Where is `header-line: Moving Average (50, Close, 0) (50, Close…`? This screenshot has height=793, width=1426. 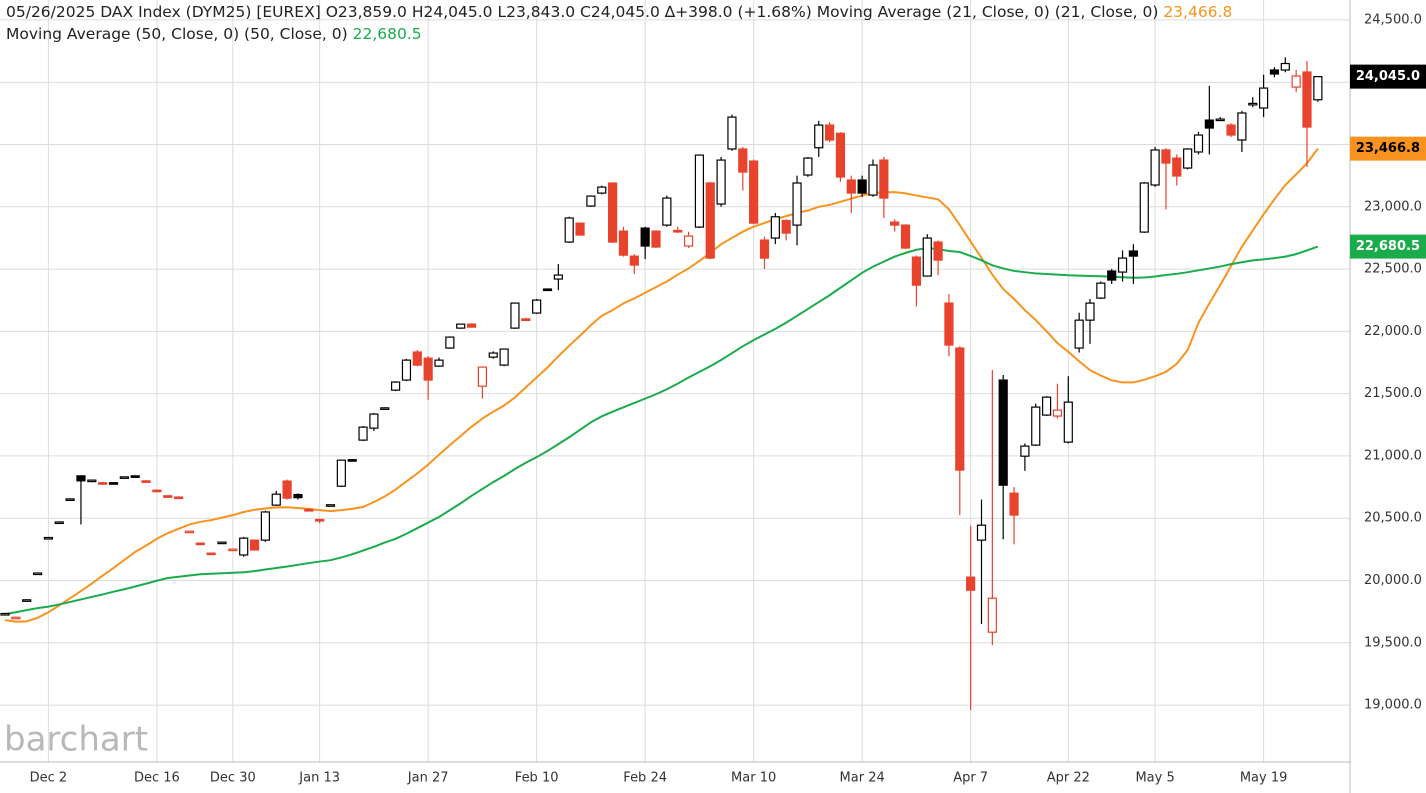
header-line: Moving Average (50, Close, 0) (50, Close… is located at coordinates (214, 34).